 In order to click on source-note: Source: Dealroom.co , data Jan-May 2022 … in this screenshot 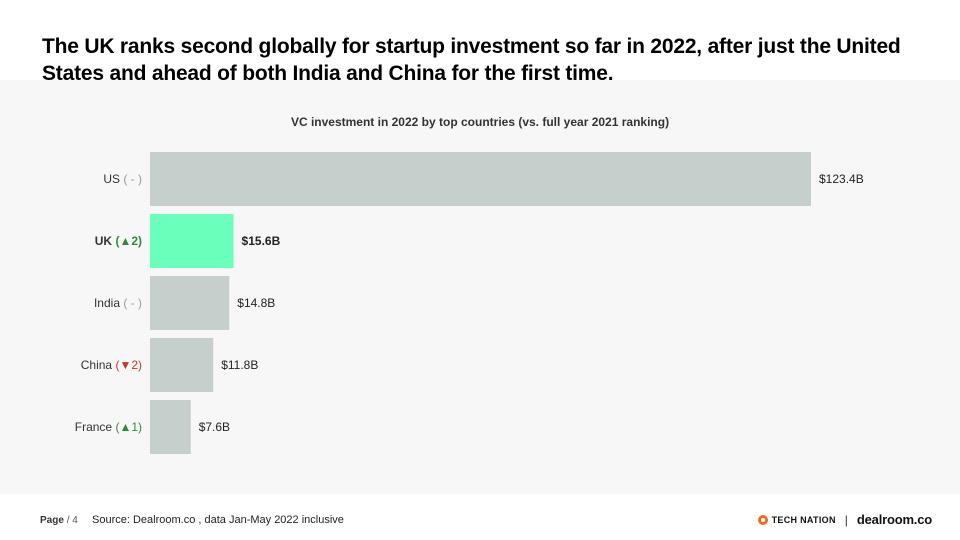, I will do `click(218, 520)`.